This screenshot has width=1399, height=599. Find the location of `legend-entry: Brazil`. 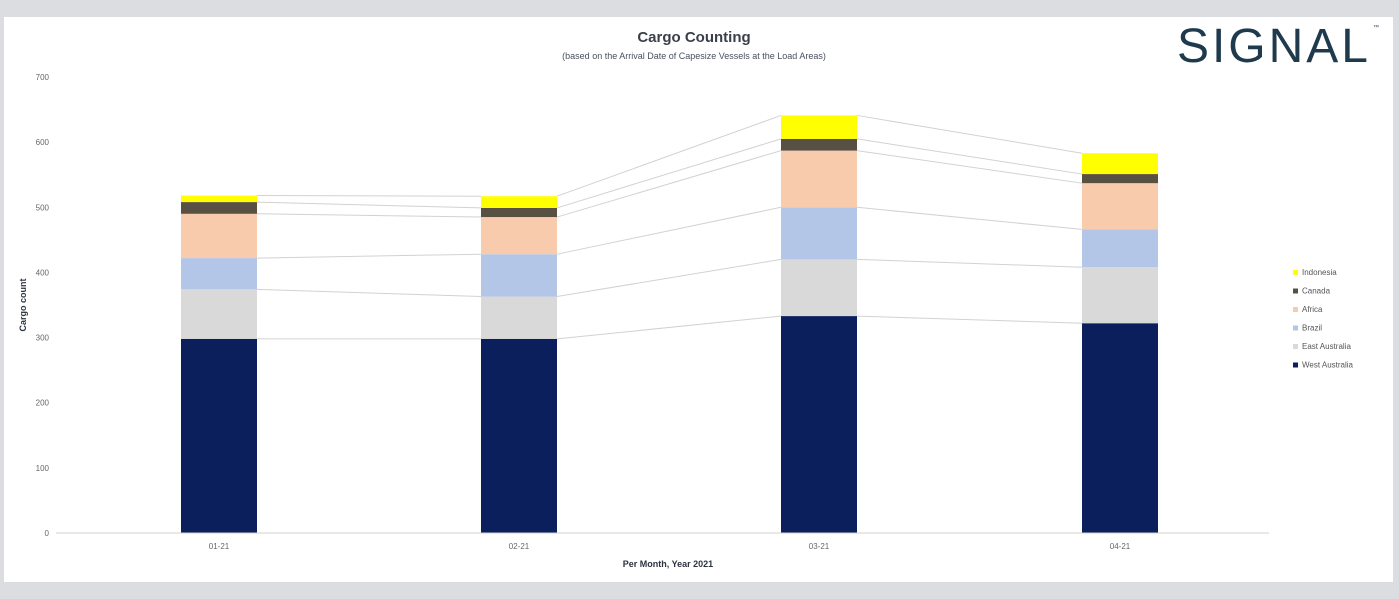

legend-entry: Brazil is located at coordinates (1312, 328).